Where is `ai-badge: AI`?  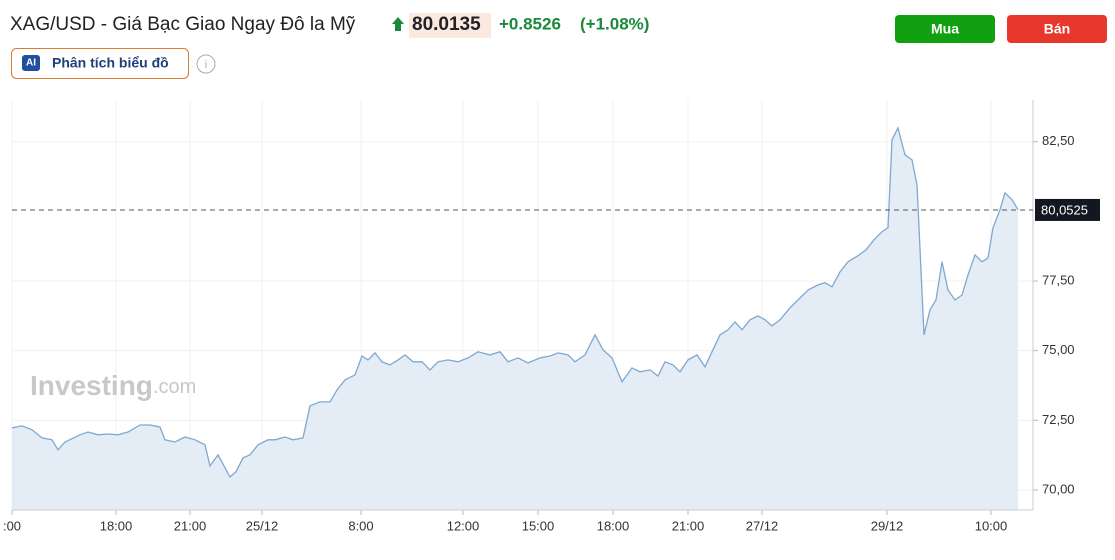
ai-badge: AI is located at coordinates (31, 63).